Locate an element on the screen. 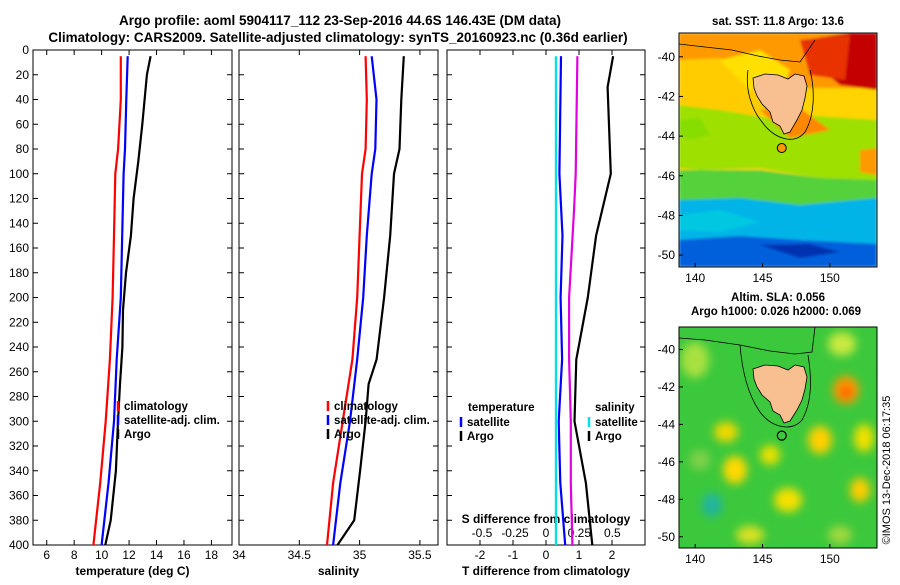 The height and width of the screenshot is (585, 900). map-y-tick-label: -50 is located at coordinates (667, 537).